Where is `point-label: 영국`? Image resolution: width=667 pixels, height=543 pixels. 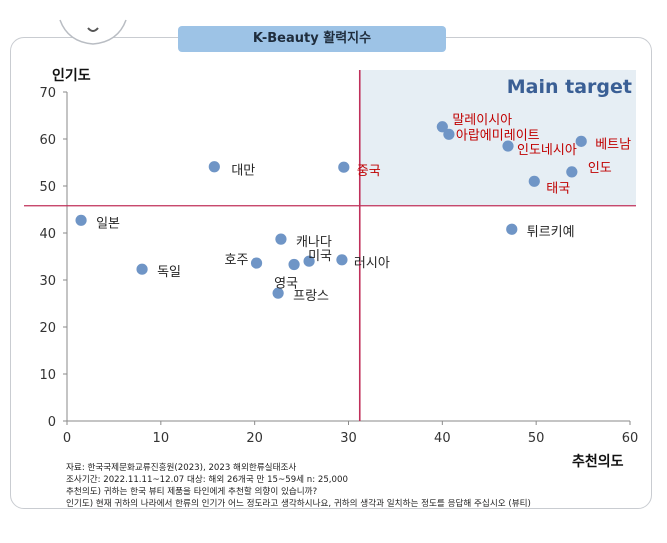
point-label: 영국 is located at coordinates (286, 283).